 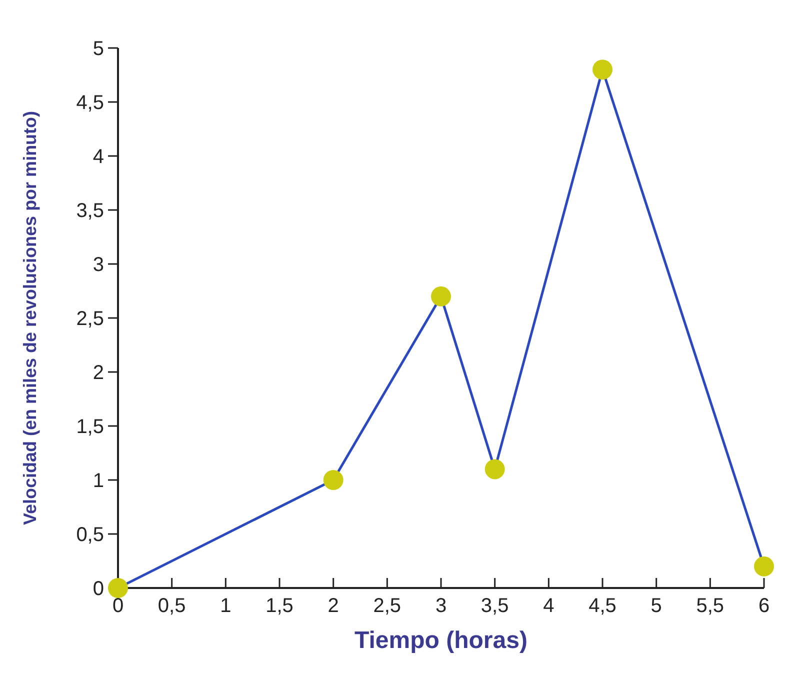 What do you see at coordinates (98, 157) in the screenshot?
I see `y-tick-label: 4` at bounding box center [98, 157].